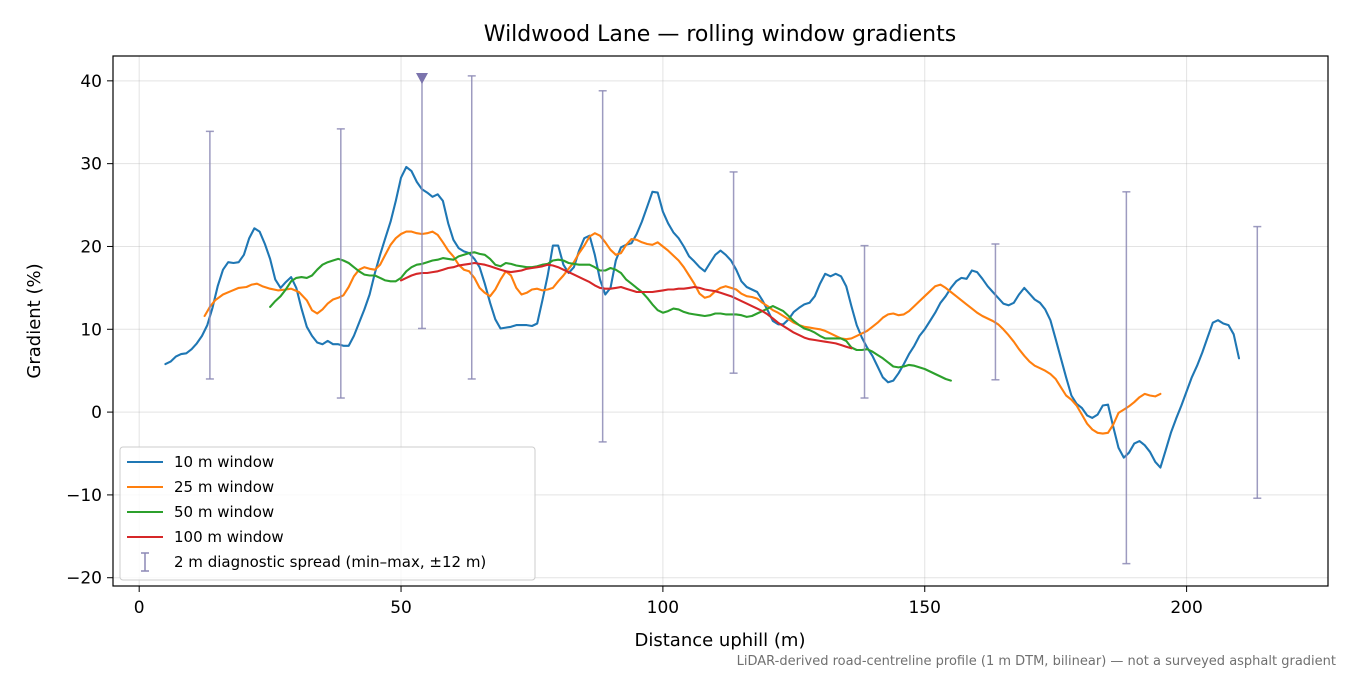  Describe the element at coordinates (330, 562) in the screenshot. I see `legend-label: 2 m diagnostic spread (min–max, ±12 m)` at that location.